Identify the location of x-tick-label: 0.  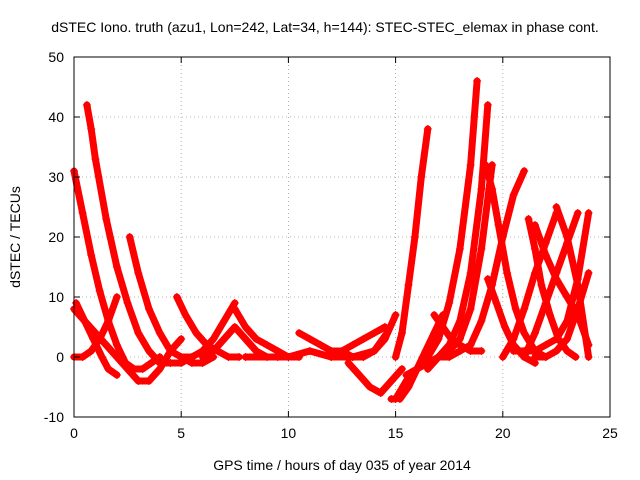
(74, 433).